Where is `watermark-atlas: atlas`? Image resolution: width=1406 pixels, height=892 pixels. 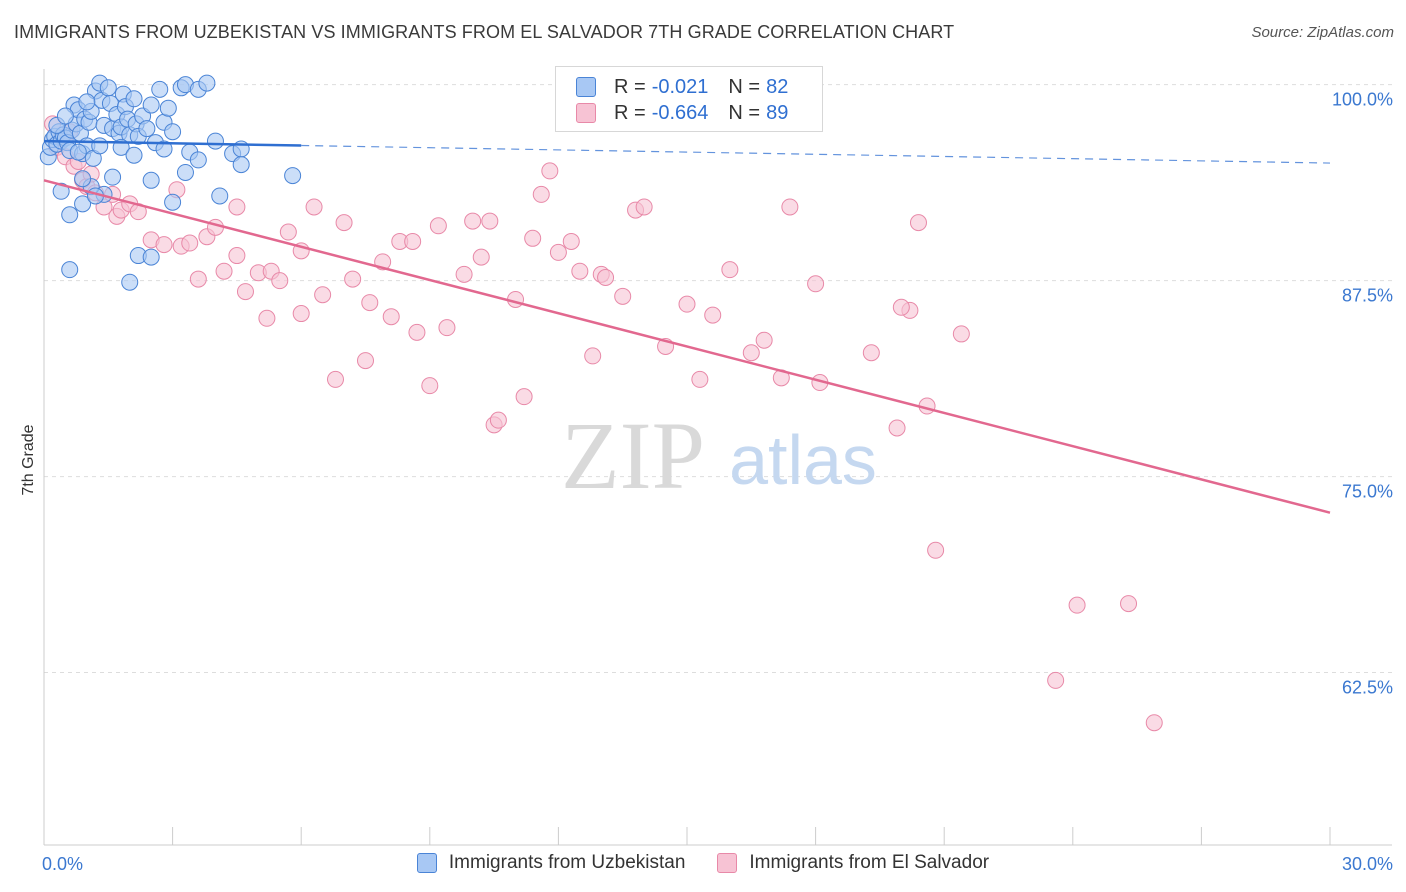
watermark-atlas: atlas is located at coordinates (803, 460).